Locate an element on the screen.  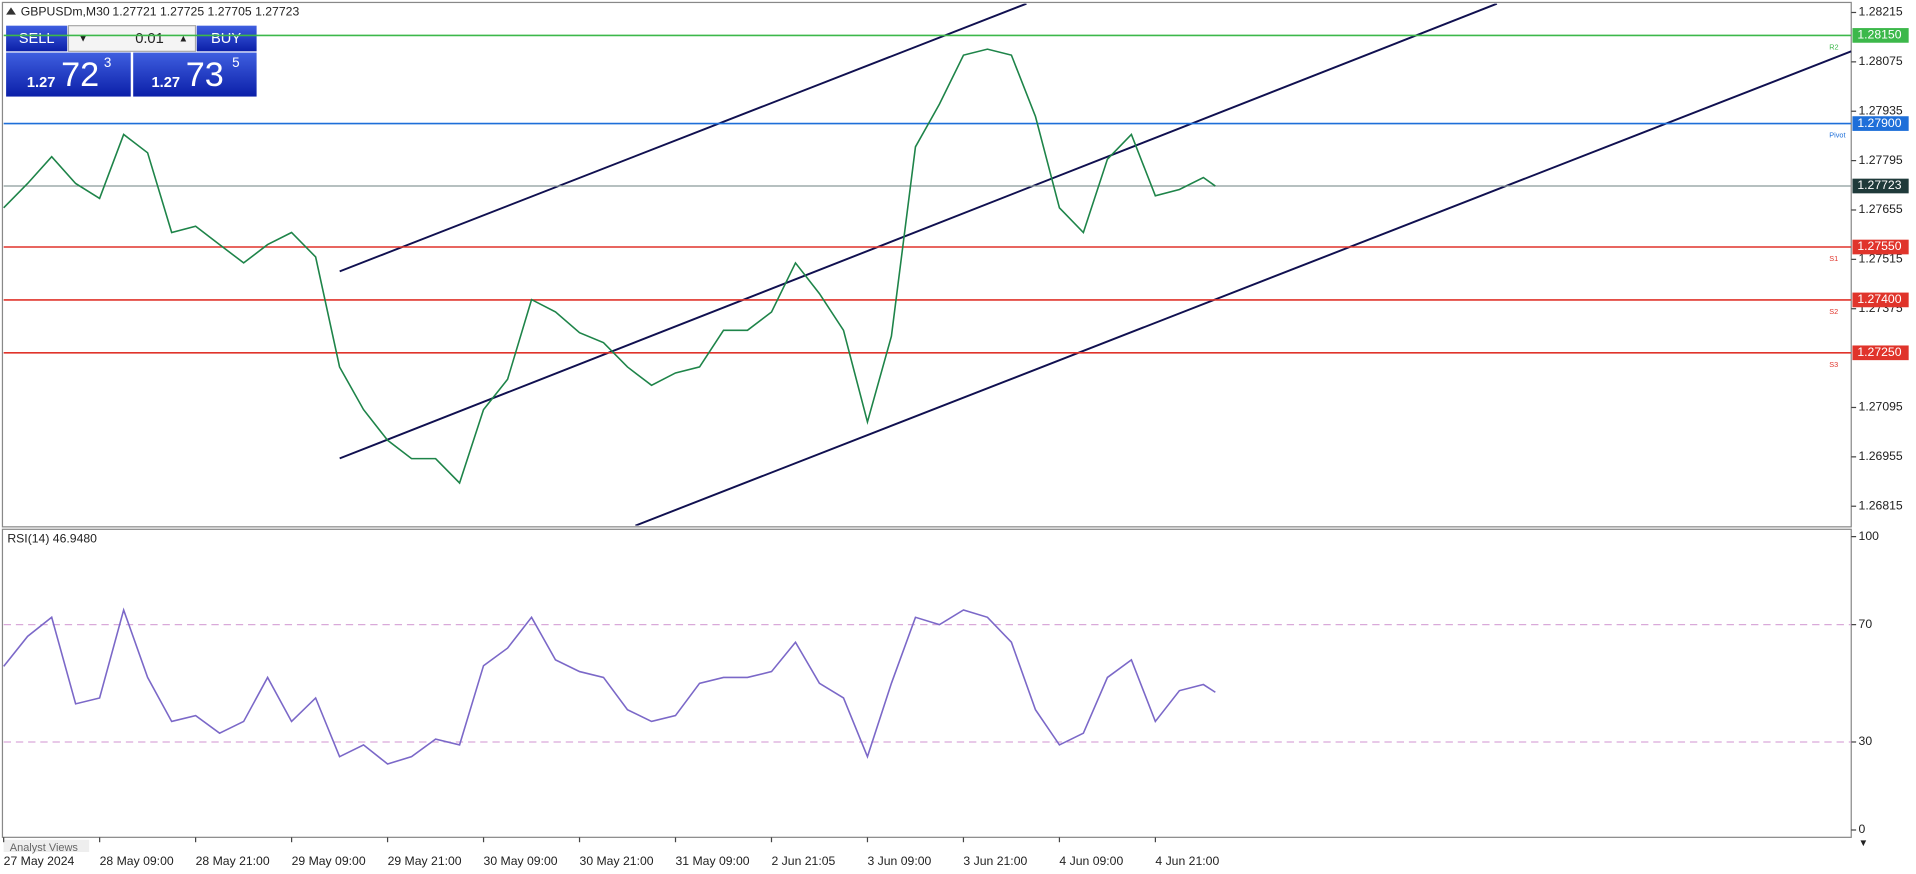
level-price: 1.27900 is located at coordinates (1879, 123).